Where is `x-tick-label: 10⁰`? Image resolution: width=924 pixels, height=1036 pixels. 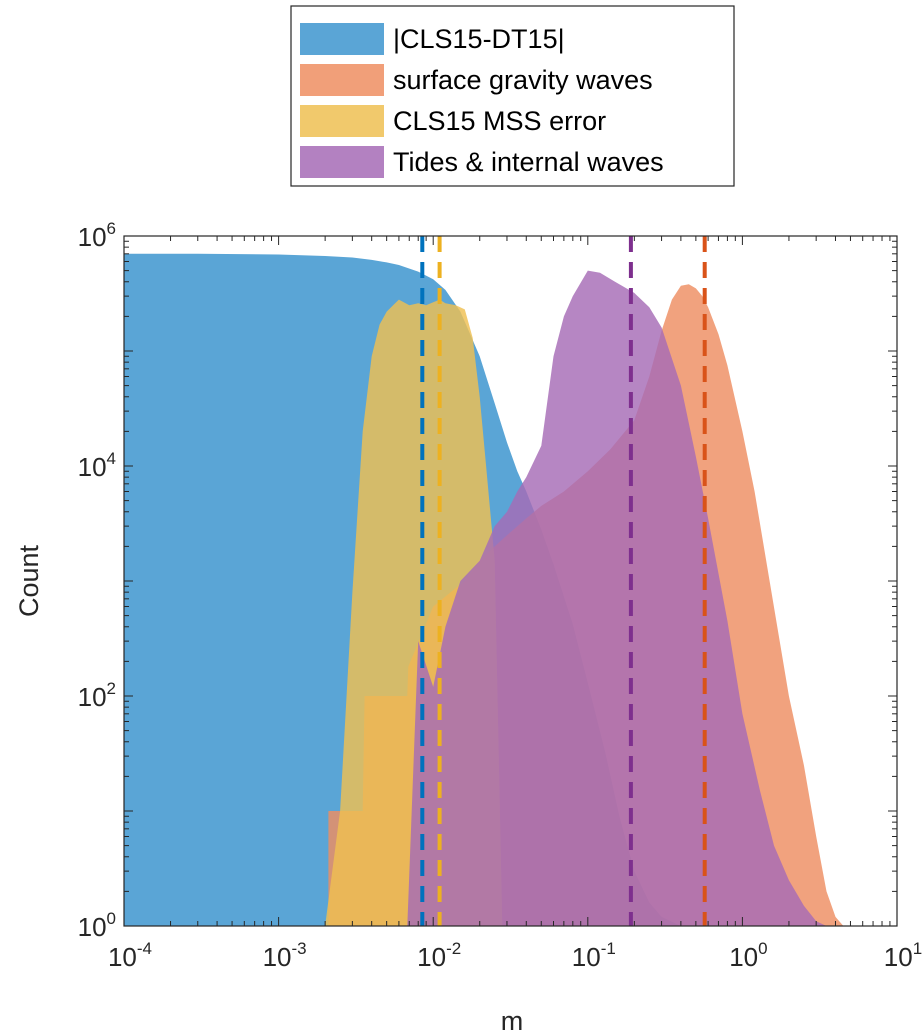
x-tick-label: 10⁰ is located at coordinates (748, 955).